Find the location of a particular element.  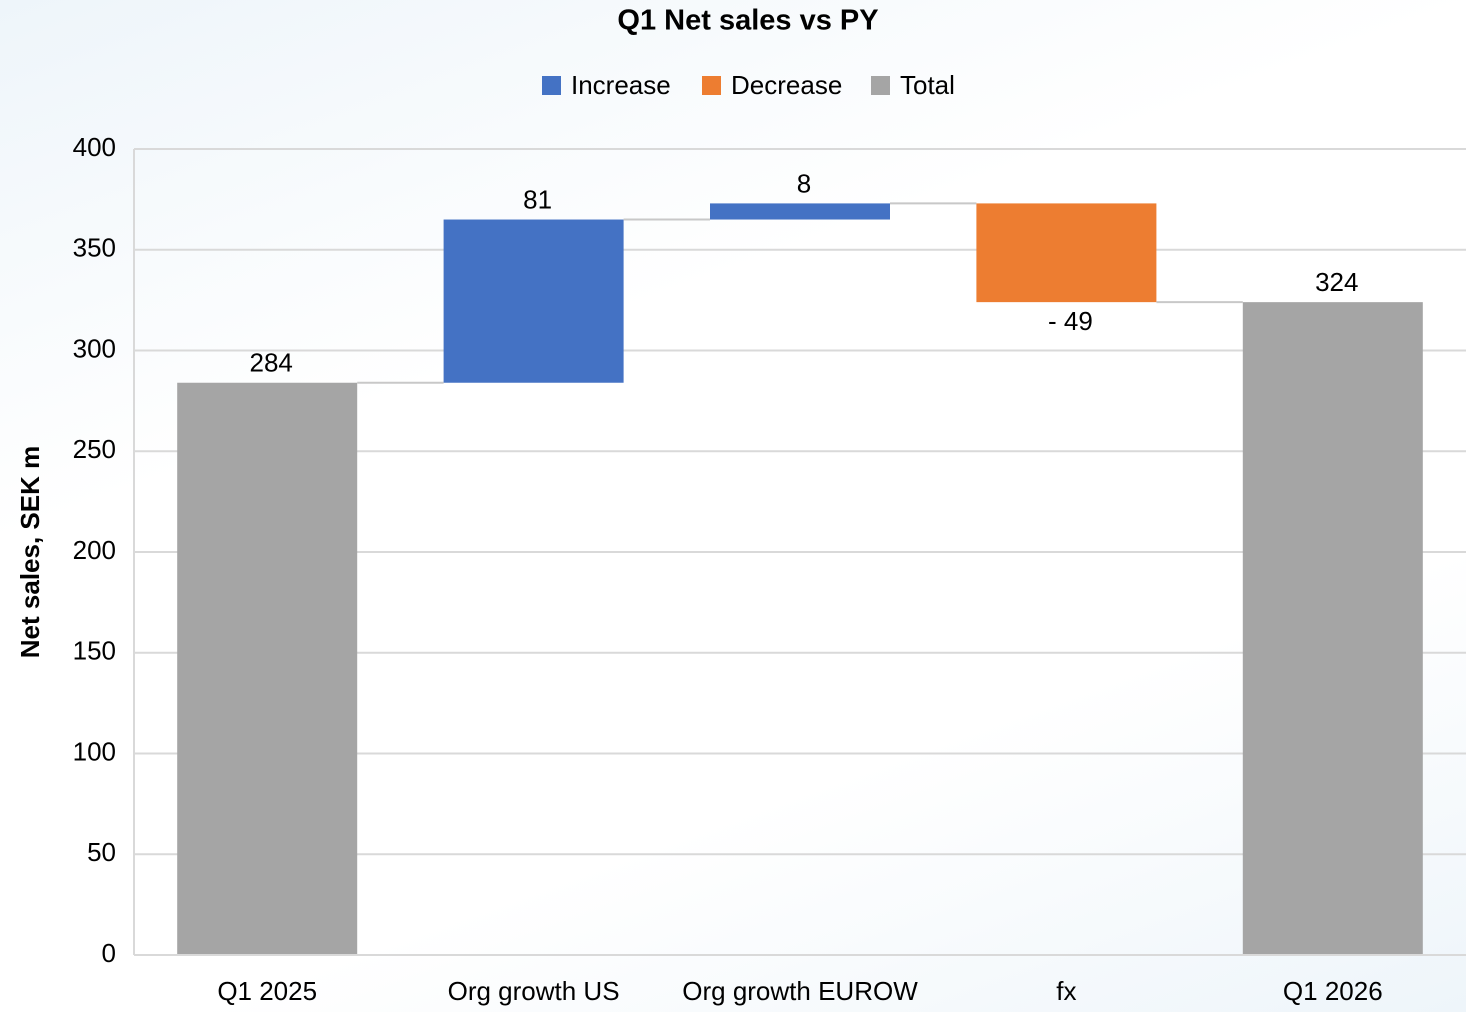

x-tick-label: Org growth EUROW is located at coordinates (800, 991).